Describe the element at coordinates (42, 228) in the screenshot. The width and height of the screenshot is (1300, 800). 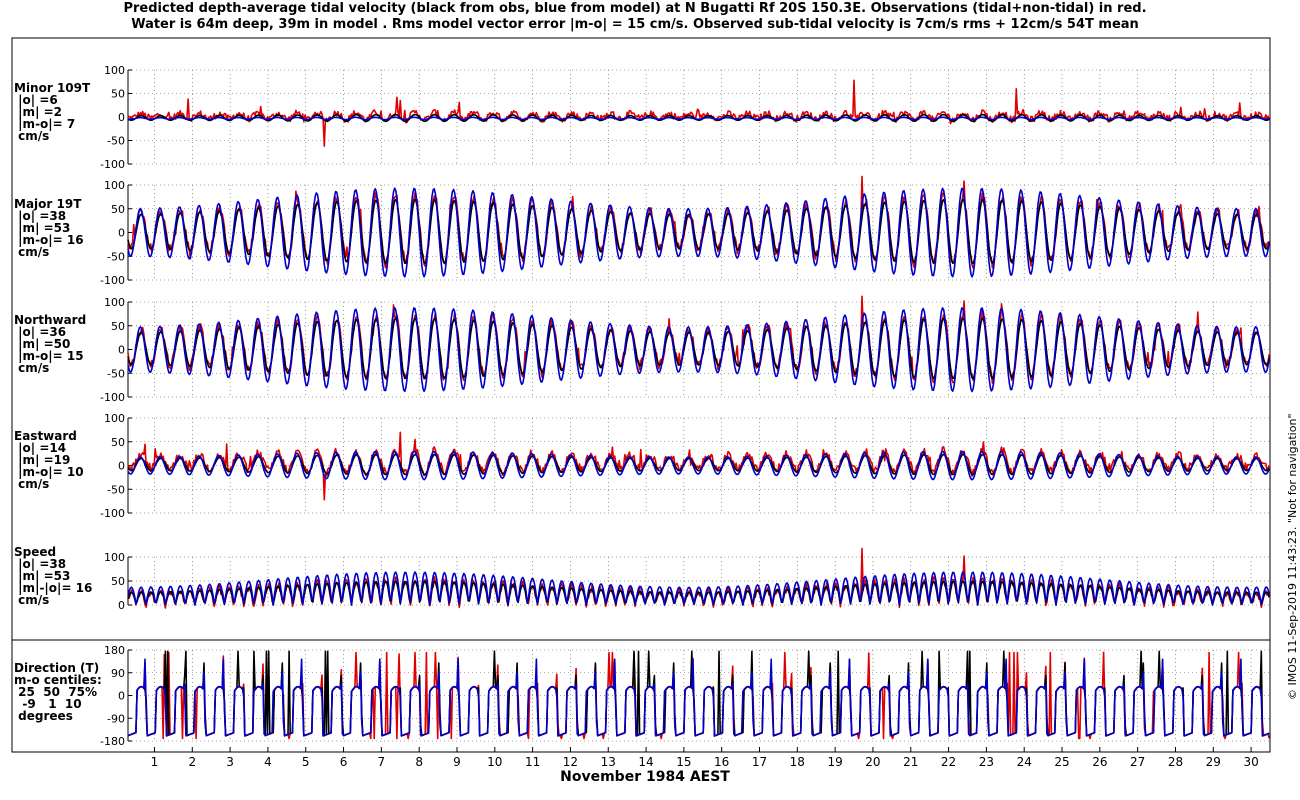
I see `panel-label-line: |m| =53` at that location.